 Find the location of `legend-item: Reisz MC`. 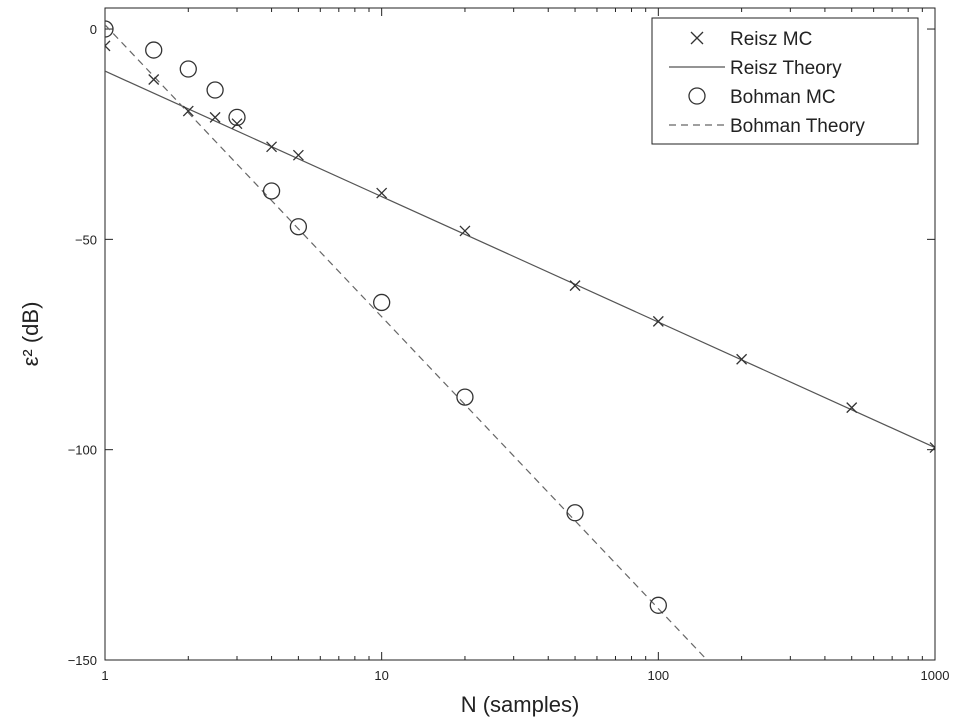

legend-item: Reisz MC is located at coordinates (751, 39).